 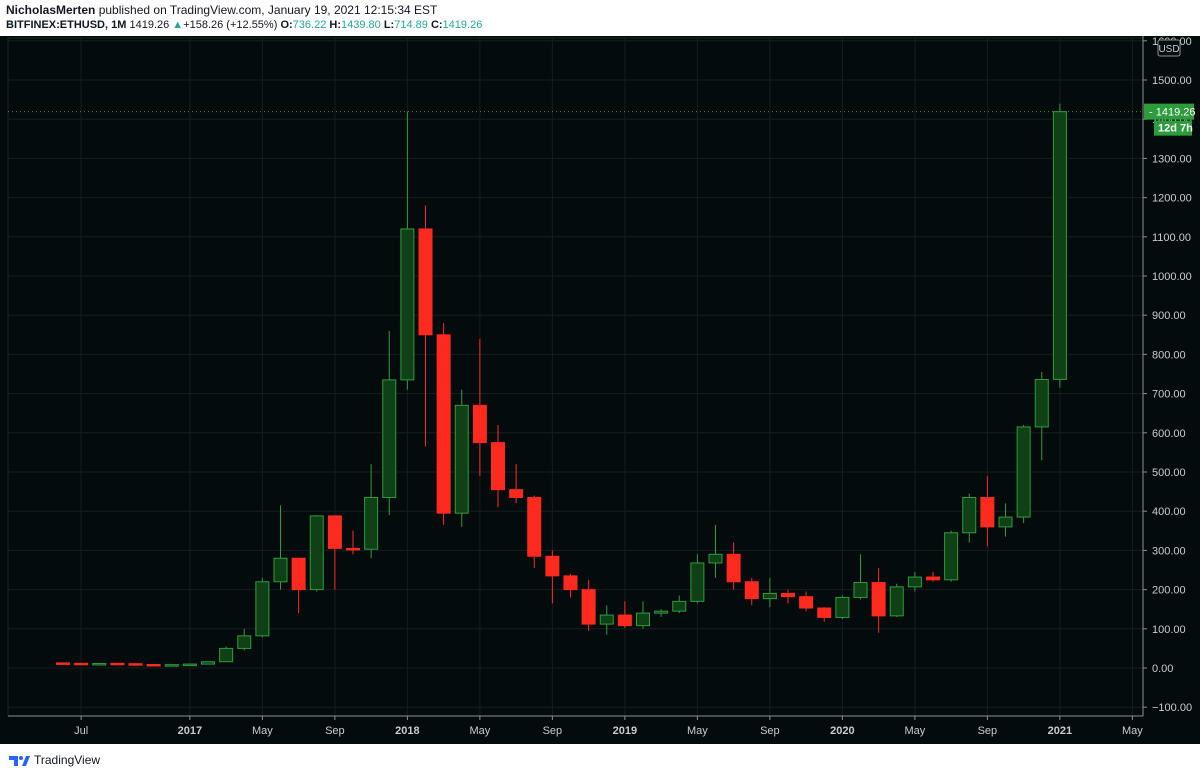 I want to click on tradingview-logo: TradingView, so click(x=54, y=760).